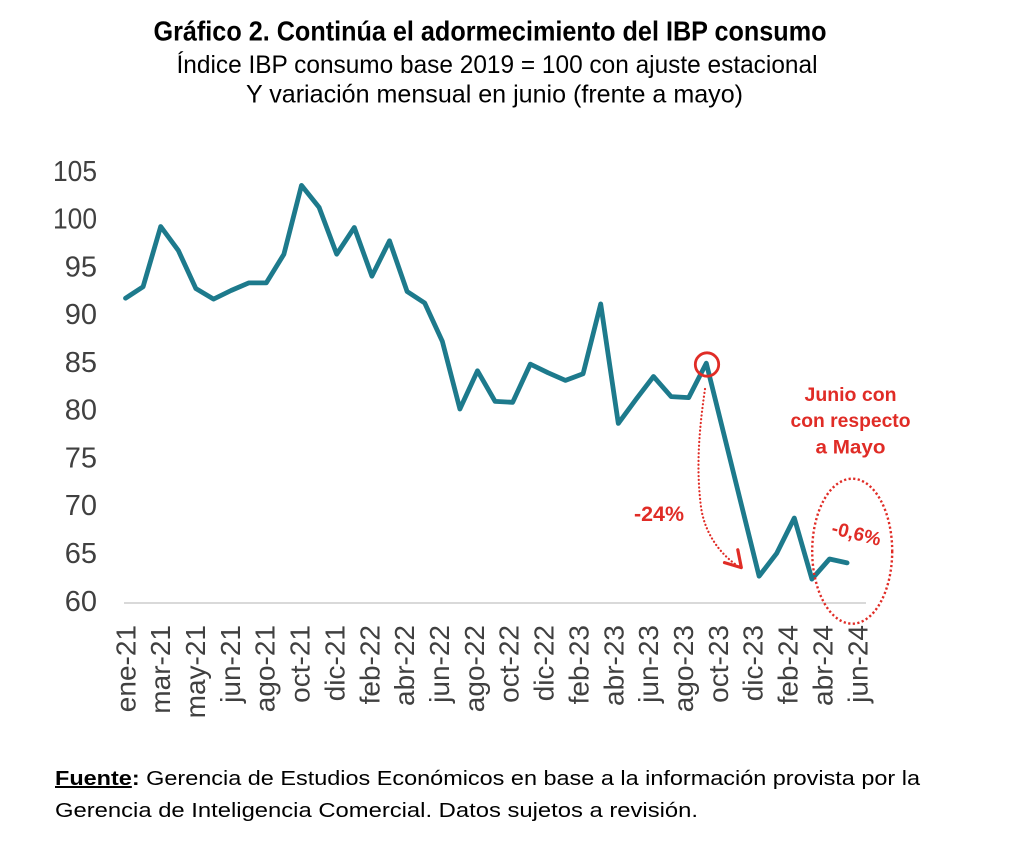 This screenshot has height=849, width=1024. What do you see at coordinates (75, 172) in the screenshot?
I see `svg-text: 105` at bounding box center [75, 172].